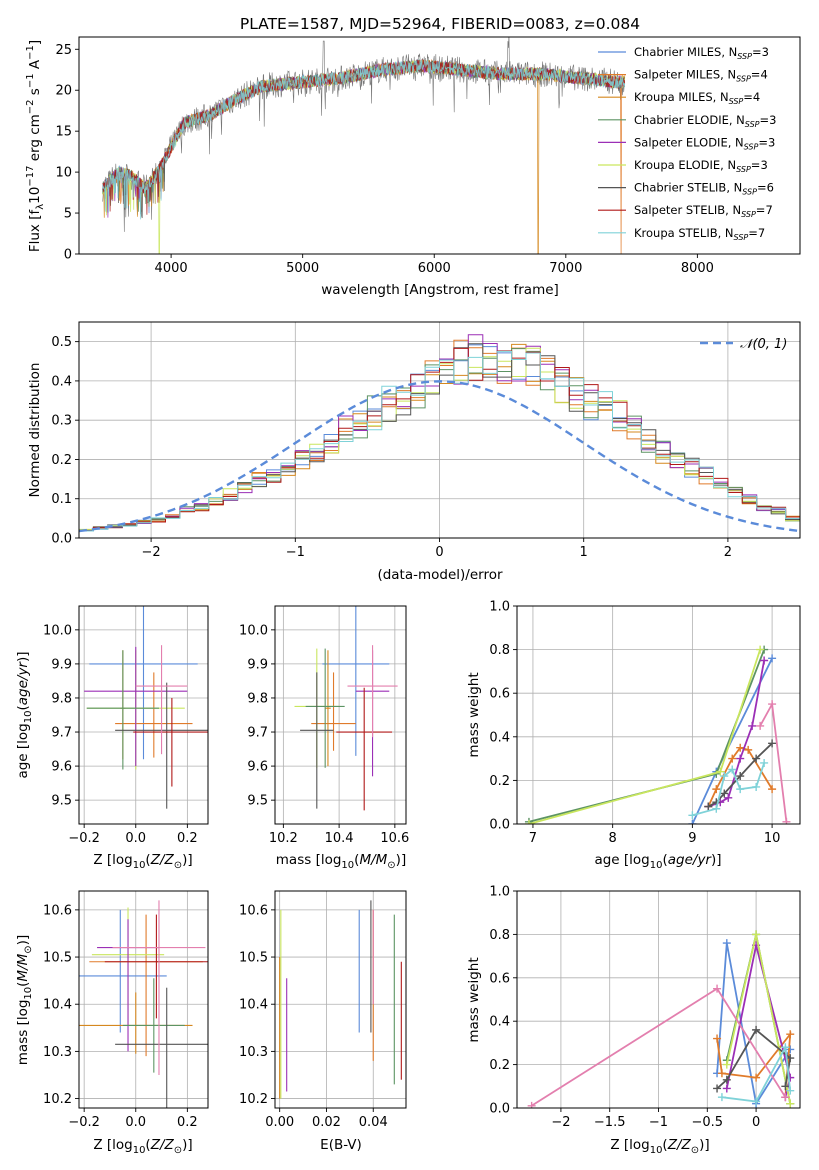 The width and height of the screenshot is (819, 1170). What do you see at coordinates (763, 344) in the screenshot?
I see `legend-gauss-label: 𝒩(0, 1)` at bounding box center [763, 344].